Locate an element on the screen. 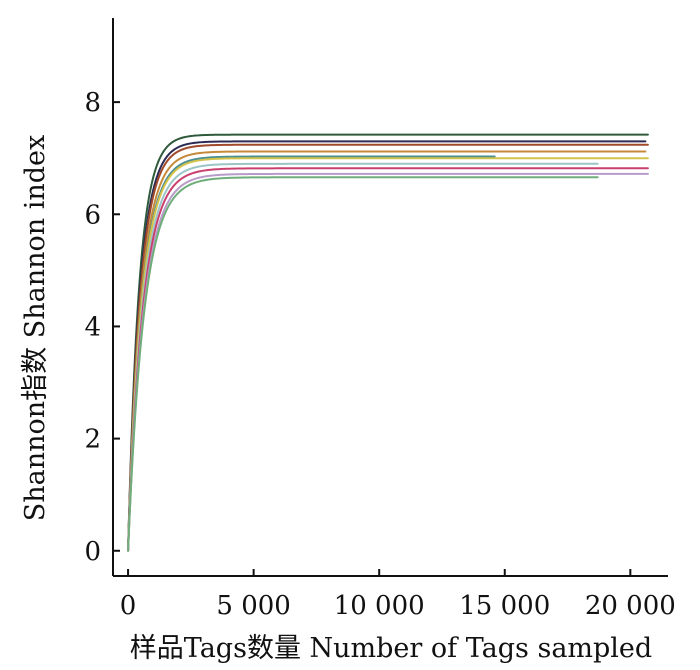  y-tick-label: 0 is located at coordinates (92, 552).